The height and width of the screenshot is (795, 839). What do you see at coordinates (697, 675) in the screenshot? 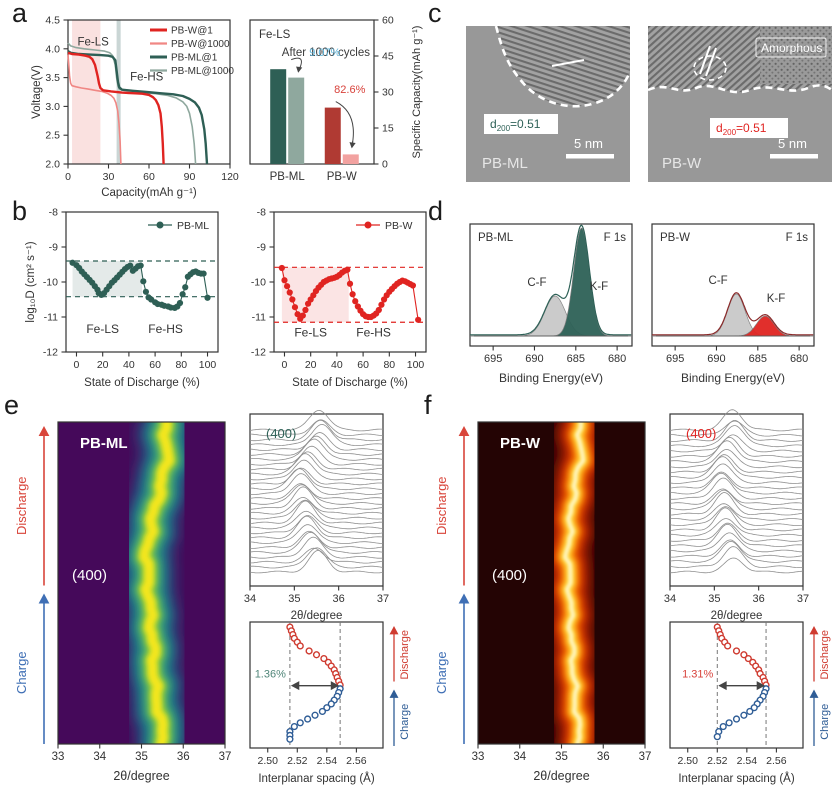
I see `svg-text: 1.31%` at bounding box center [697, 675].